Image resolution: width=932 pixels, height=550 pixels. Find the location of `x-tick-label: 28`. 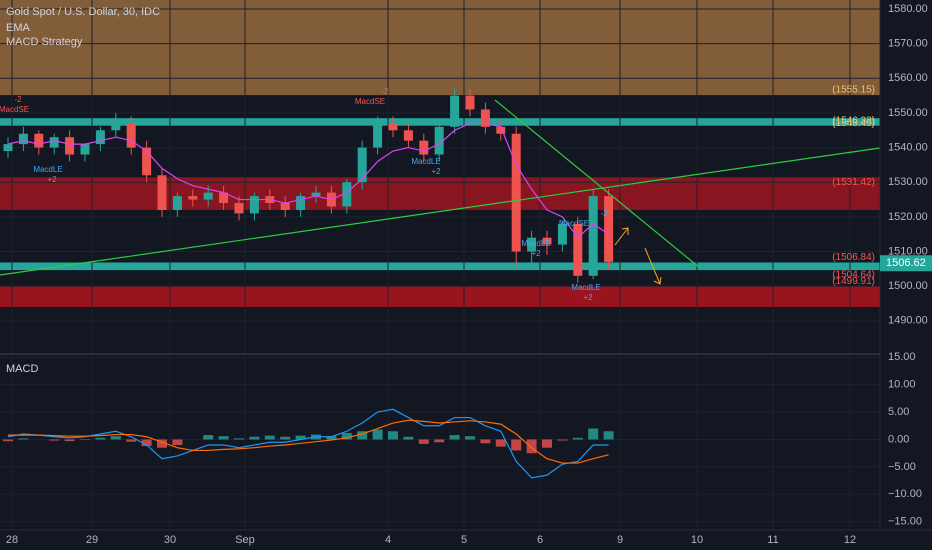

x-tick-label: 28 is located at coordinates (12, 540).